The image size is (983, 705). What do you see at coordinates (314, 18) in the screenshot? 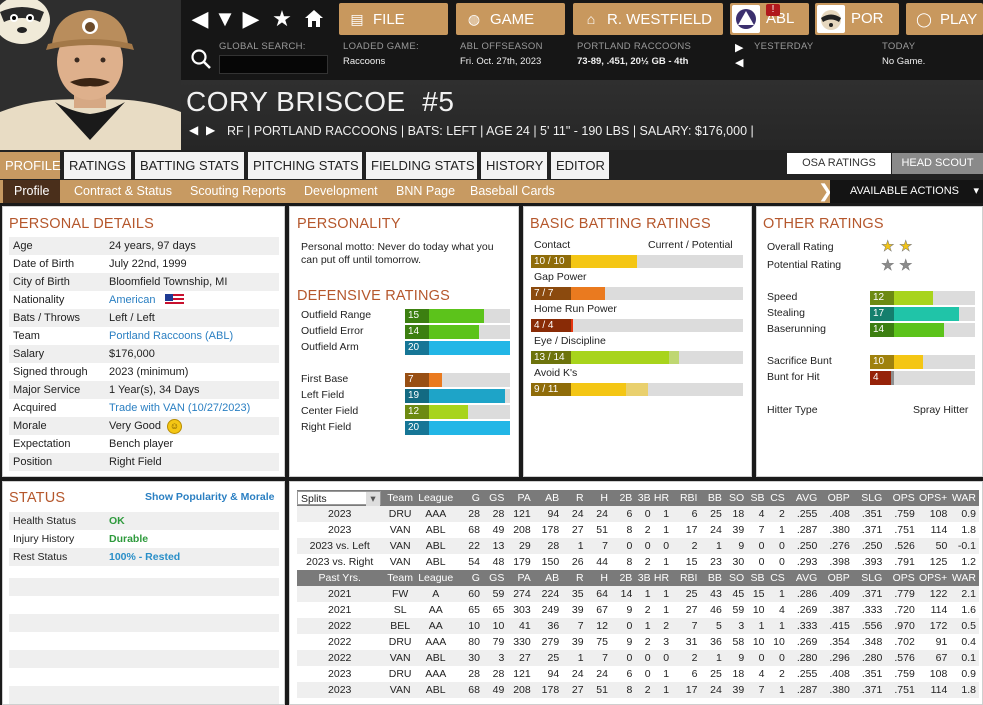
I see `home-icon` at bounding box center [314, 18].